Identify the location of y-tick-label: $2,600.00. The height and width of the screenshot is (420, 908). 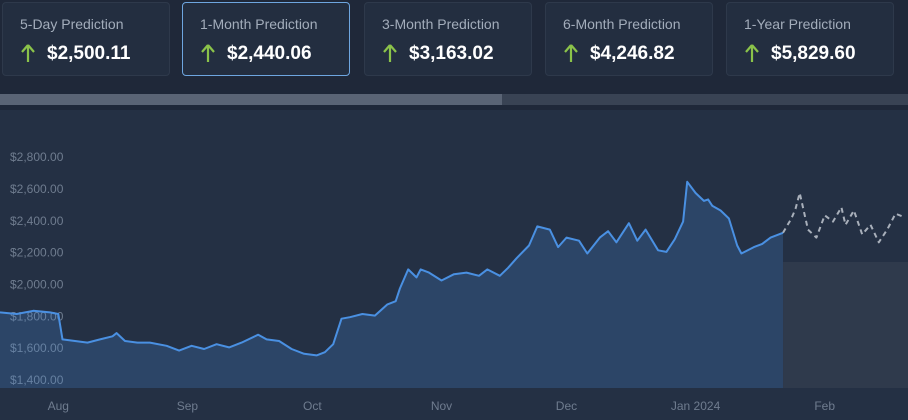
(37, 189).